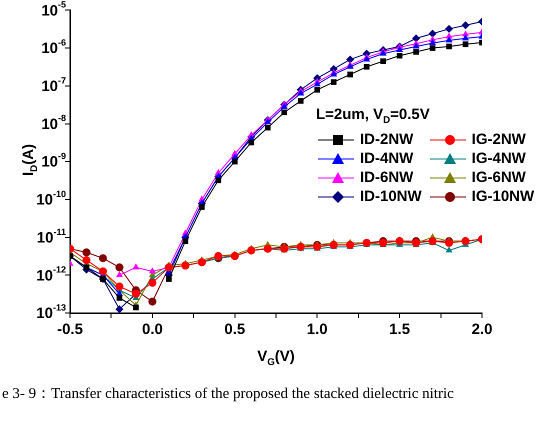  What do you see at coordinates (503, 196) in the screenshot?
I see `legend-label: IG-10NW` at bounding box center [503, 196].